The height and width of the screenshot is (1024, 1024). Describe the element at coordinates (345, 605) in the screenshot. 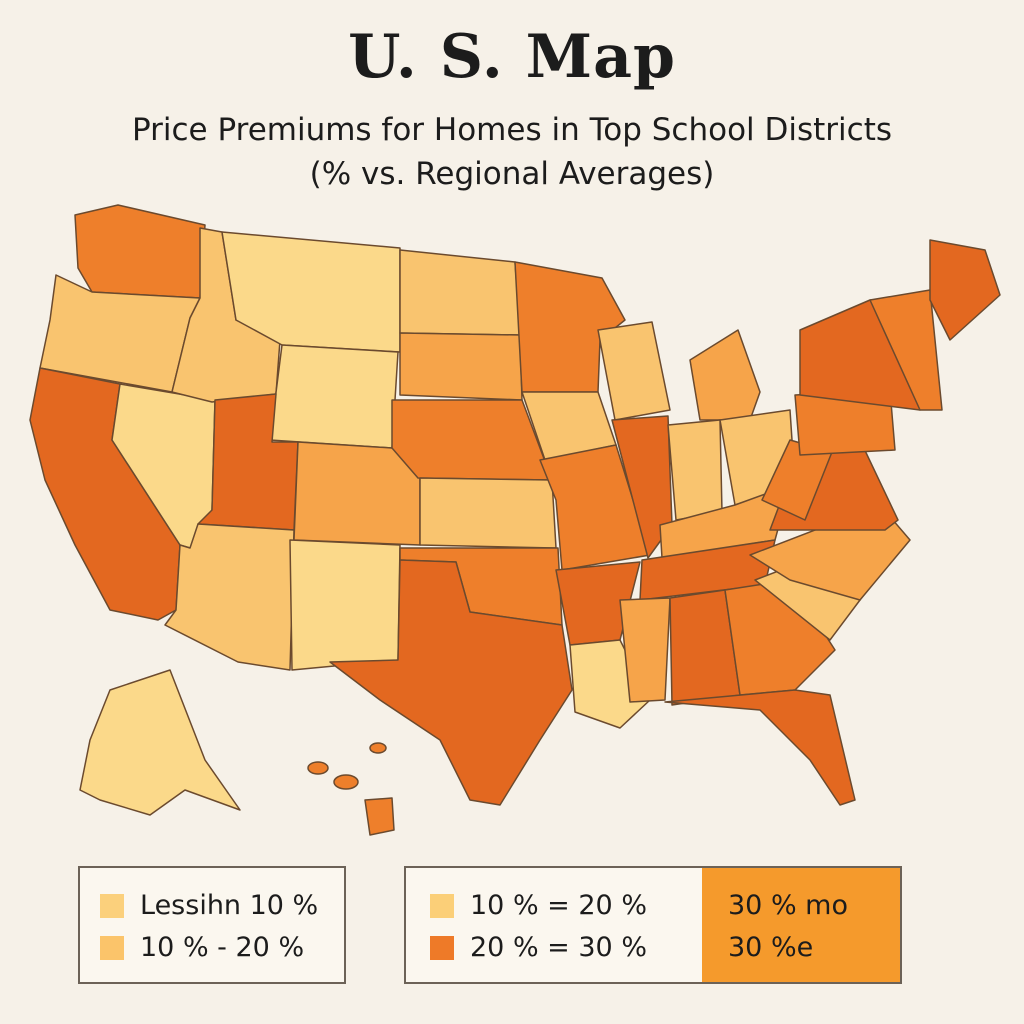

I see `state-nm` at that location.